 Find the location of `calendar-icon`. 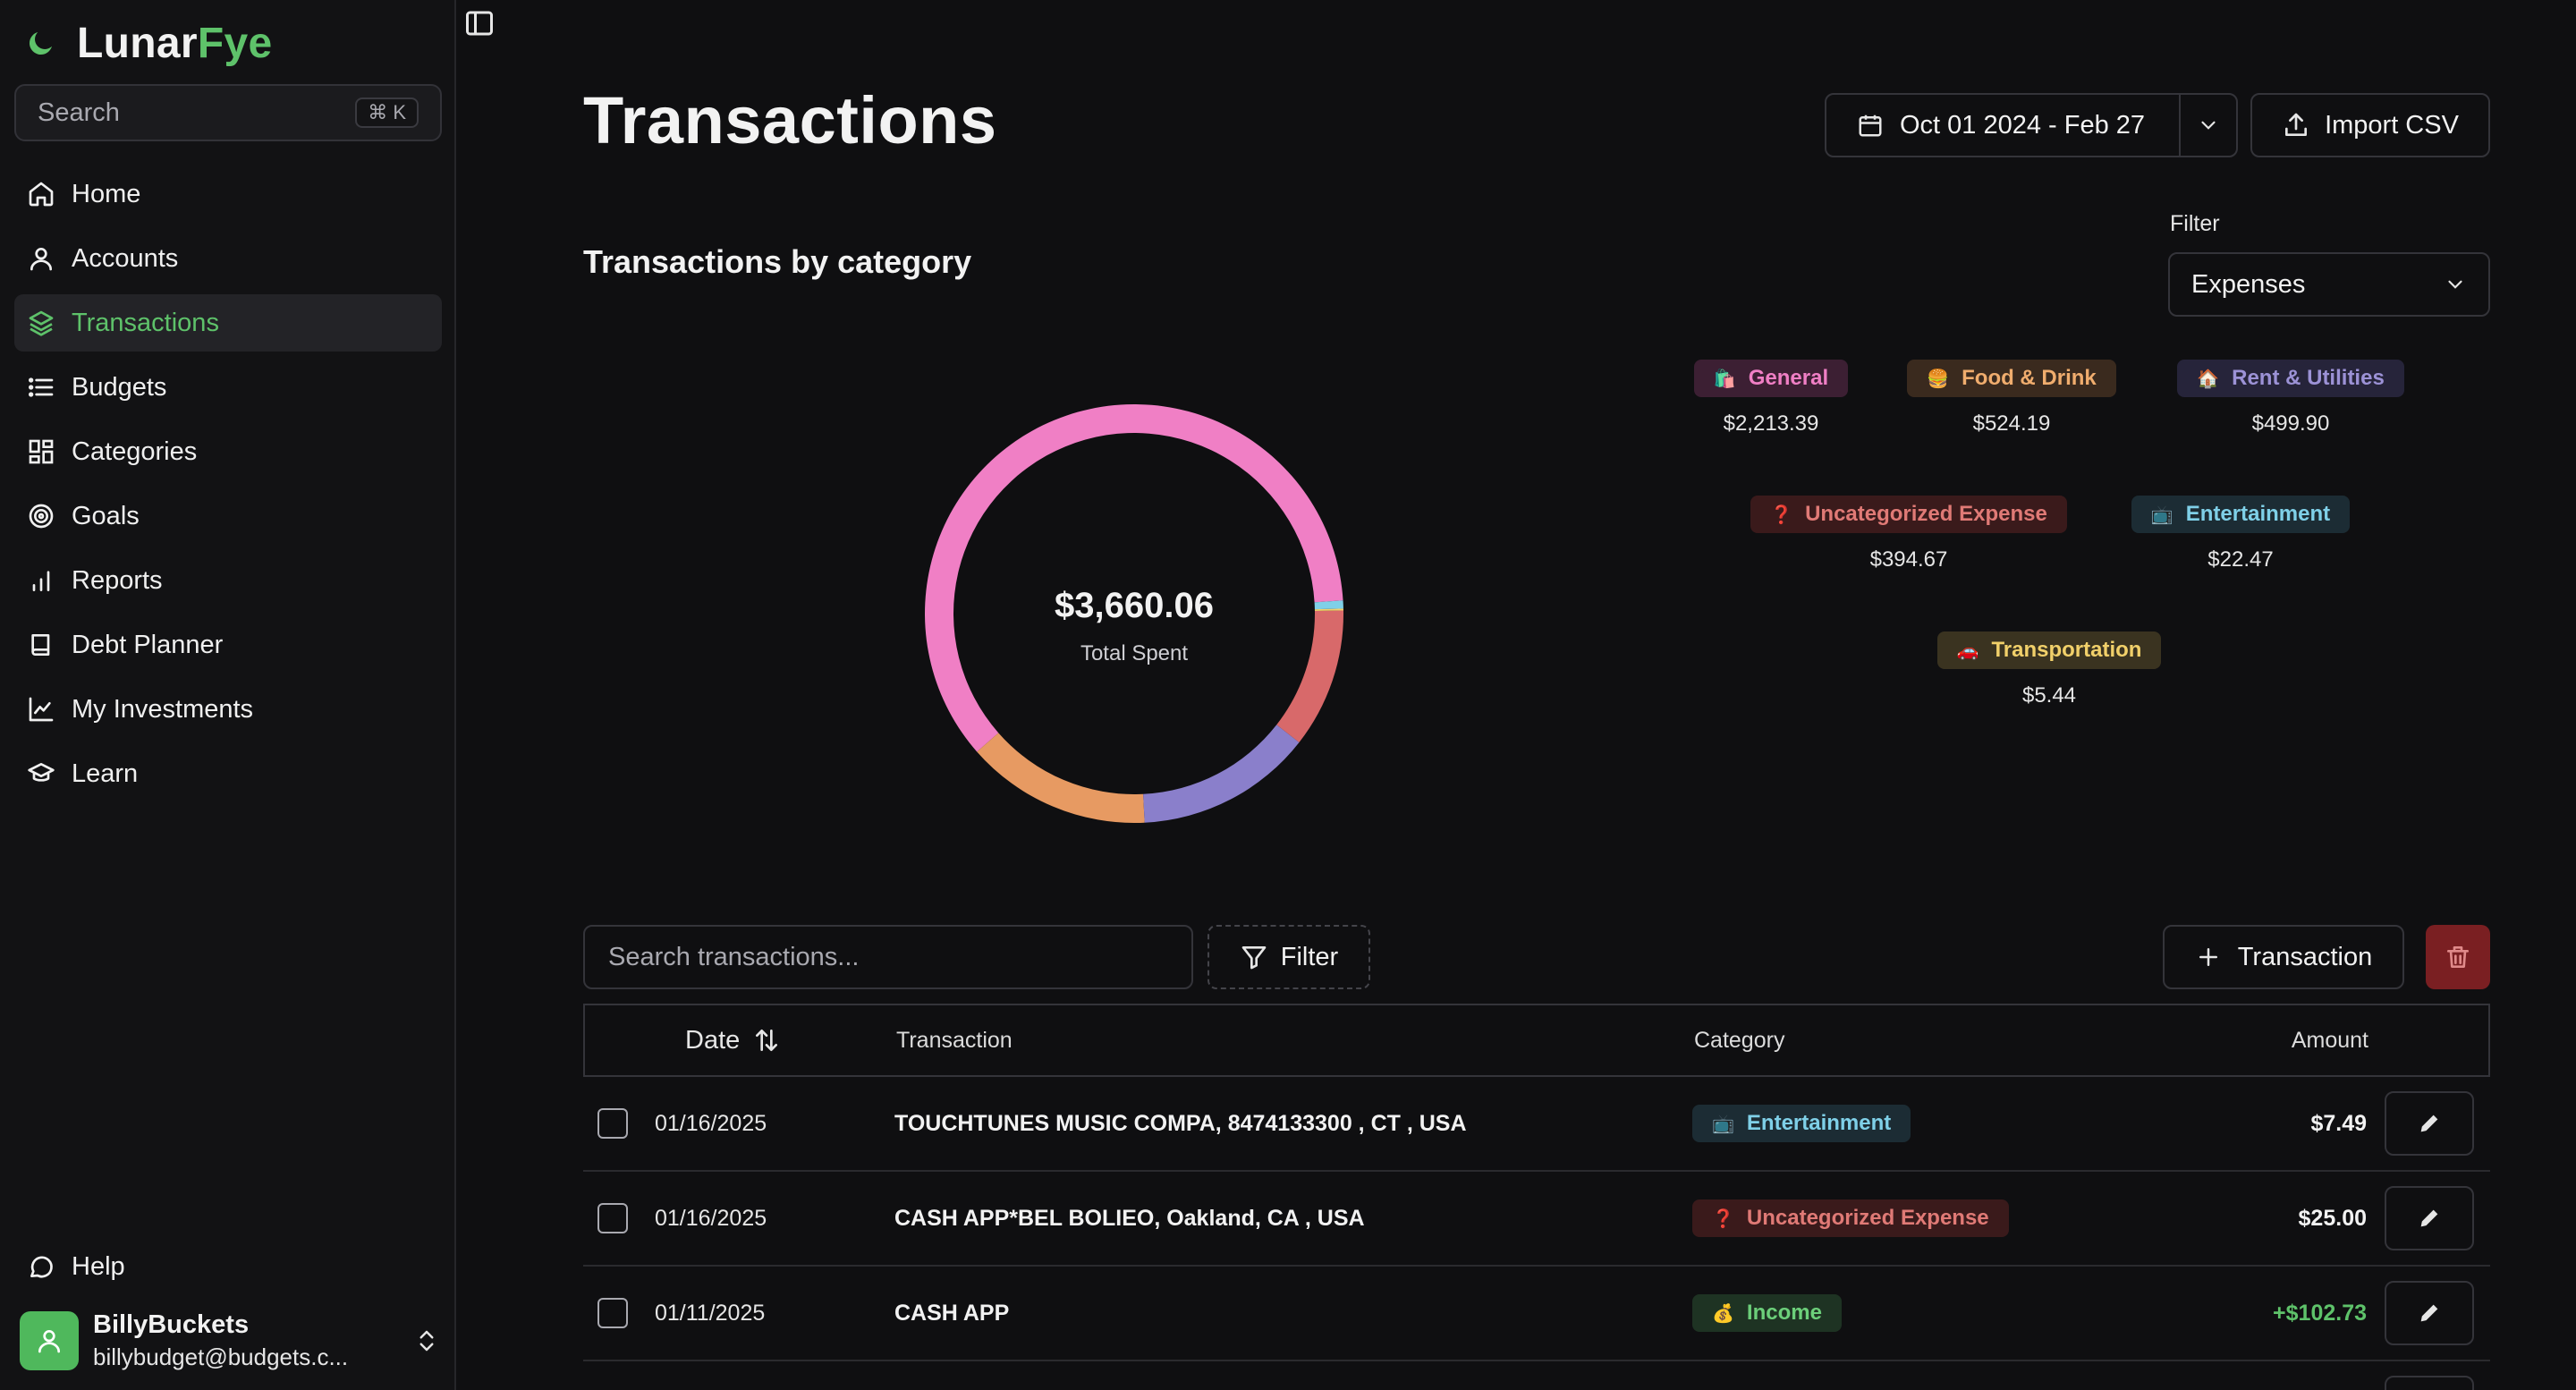

calendar-icon is located at coordinates (1870, 125).